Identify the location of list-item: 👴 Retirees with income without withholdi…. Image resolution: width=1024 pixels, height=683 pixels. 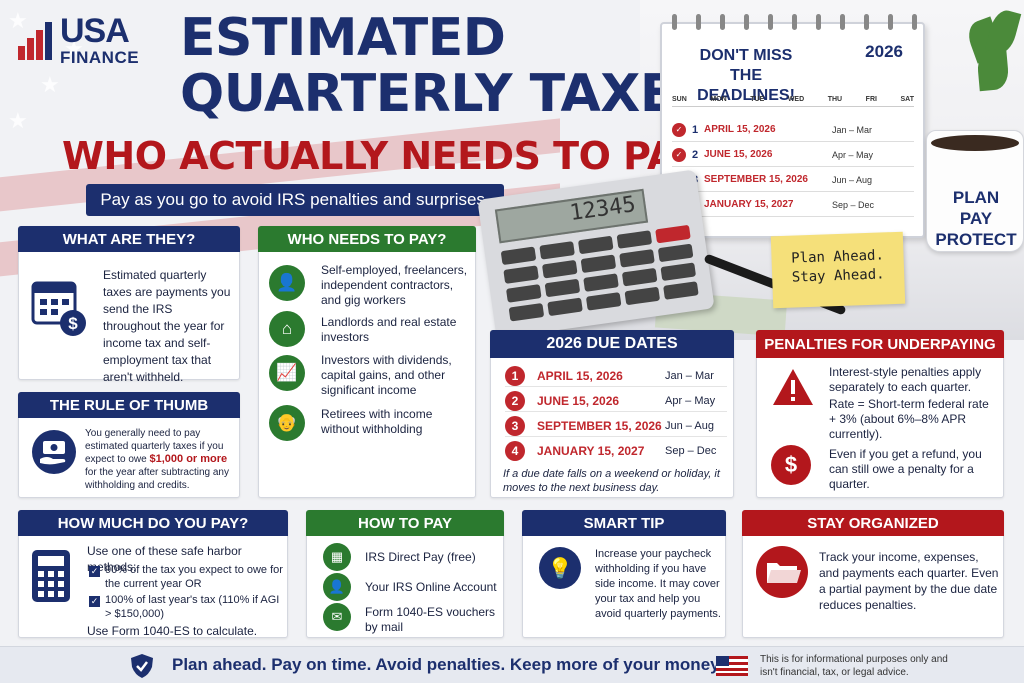
(374, 425).